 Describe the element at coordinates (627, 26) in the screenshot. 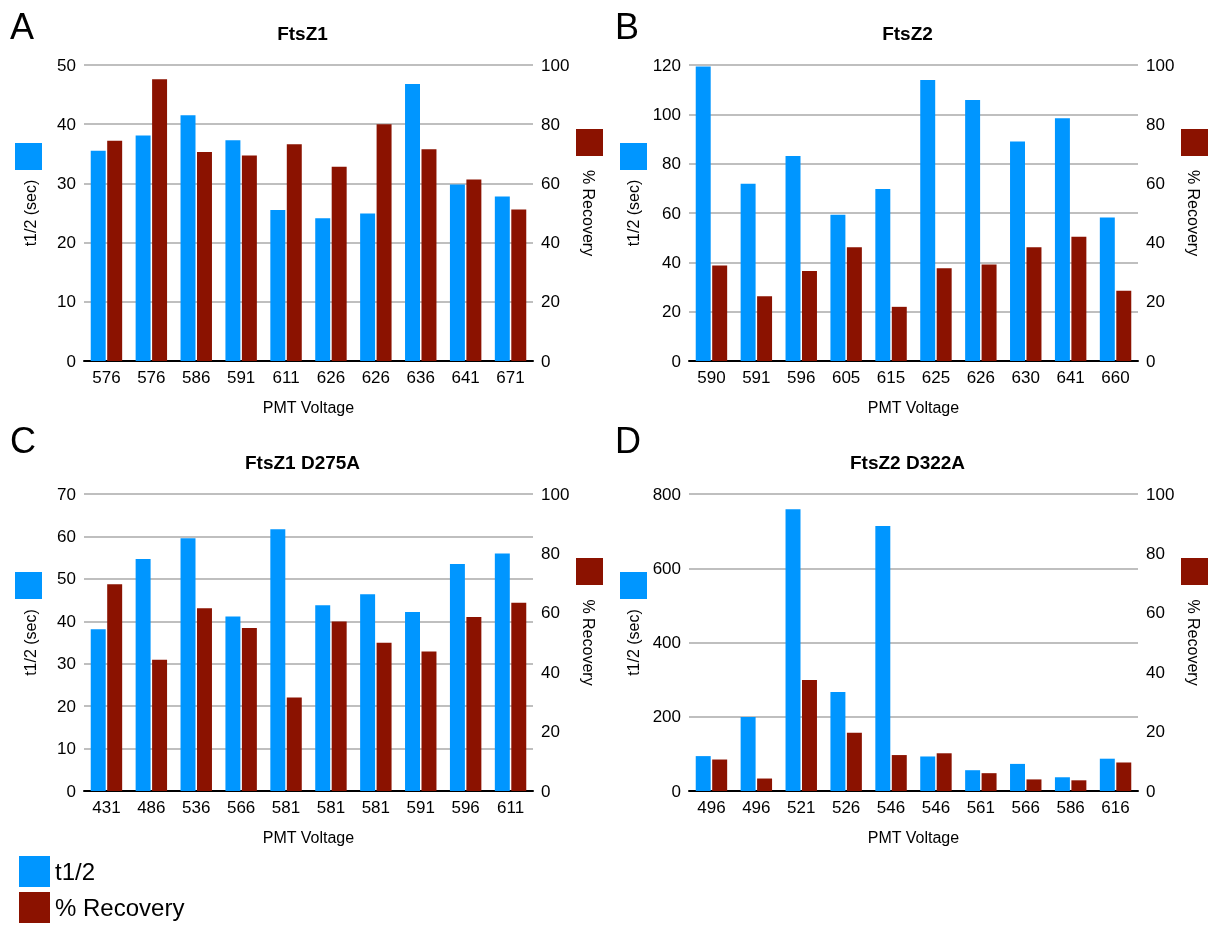

I see `text: B` at that location.